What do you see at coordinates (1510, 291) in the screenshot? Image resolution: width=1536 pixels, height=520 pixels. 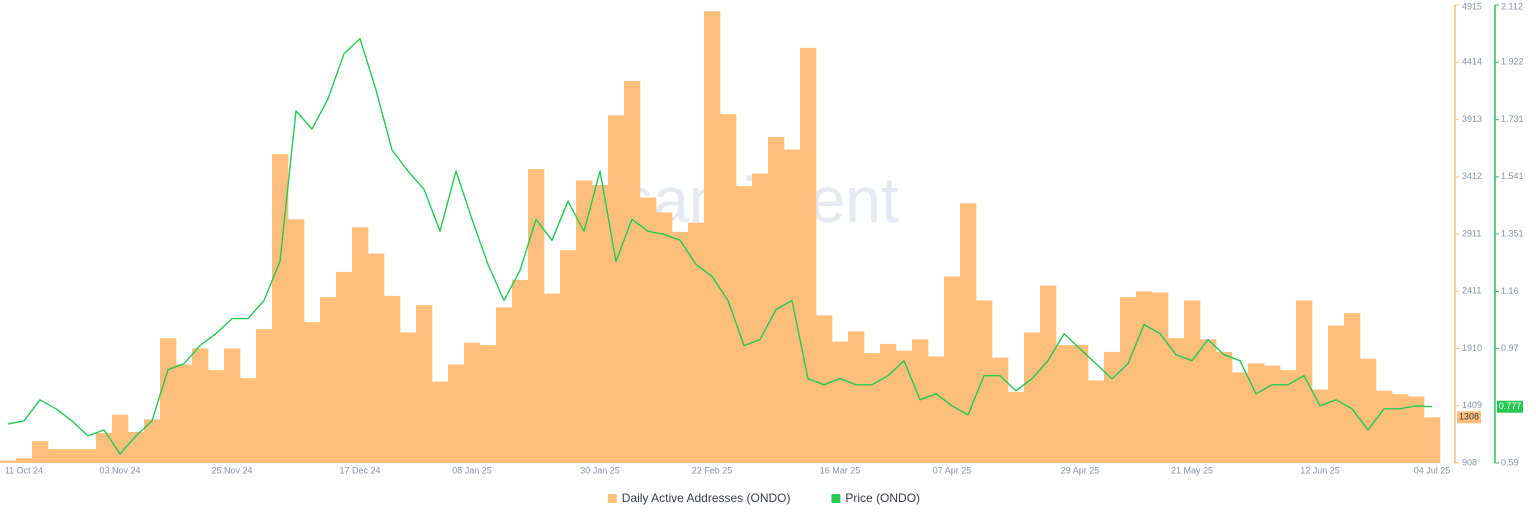 I see `y2-tick-label: 1.16` at bounding box center [1510, 291].